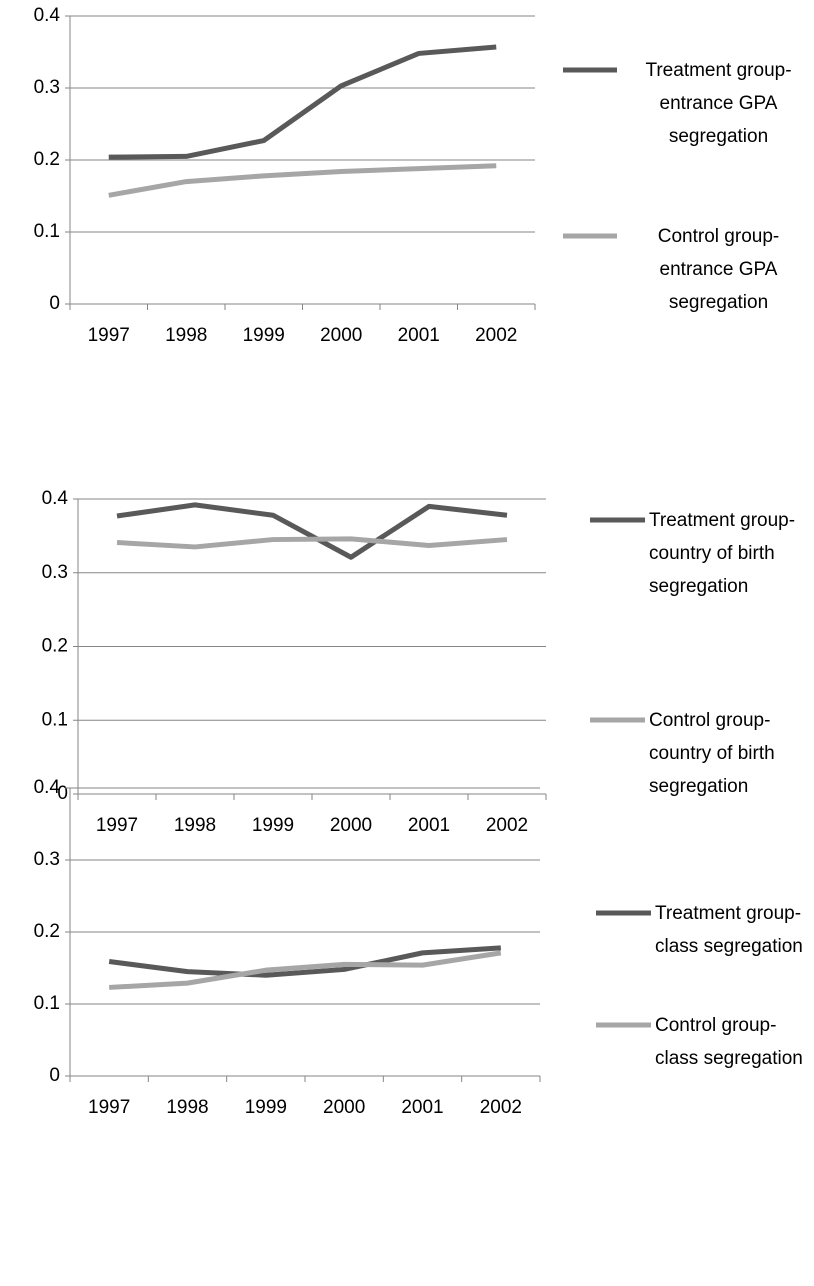  I want to click on legend-label: Control group-class segregation, so click(729, 1042).